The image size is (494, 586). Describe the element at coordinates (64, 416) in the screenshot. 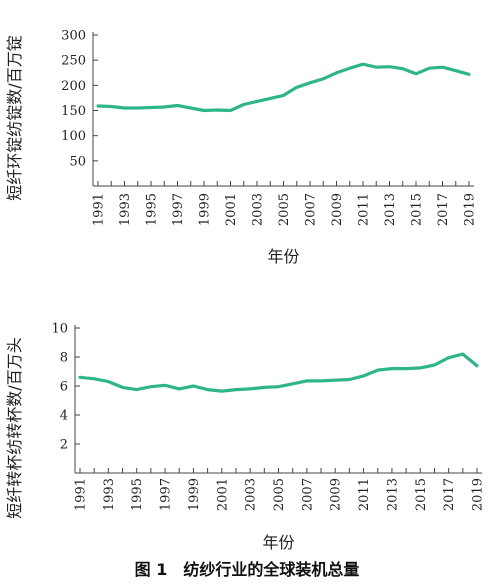

I see `y-tick-label: 4` at that location.